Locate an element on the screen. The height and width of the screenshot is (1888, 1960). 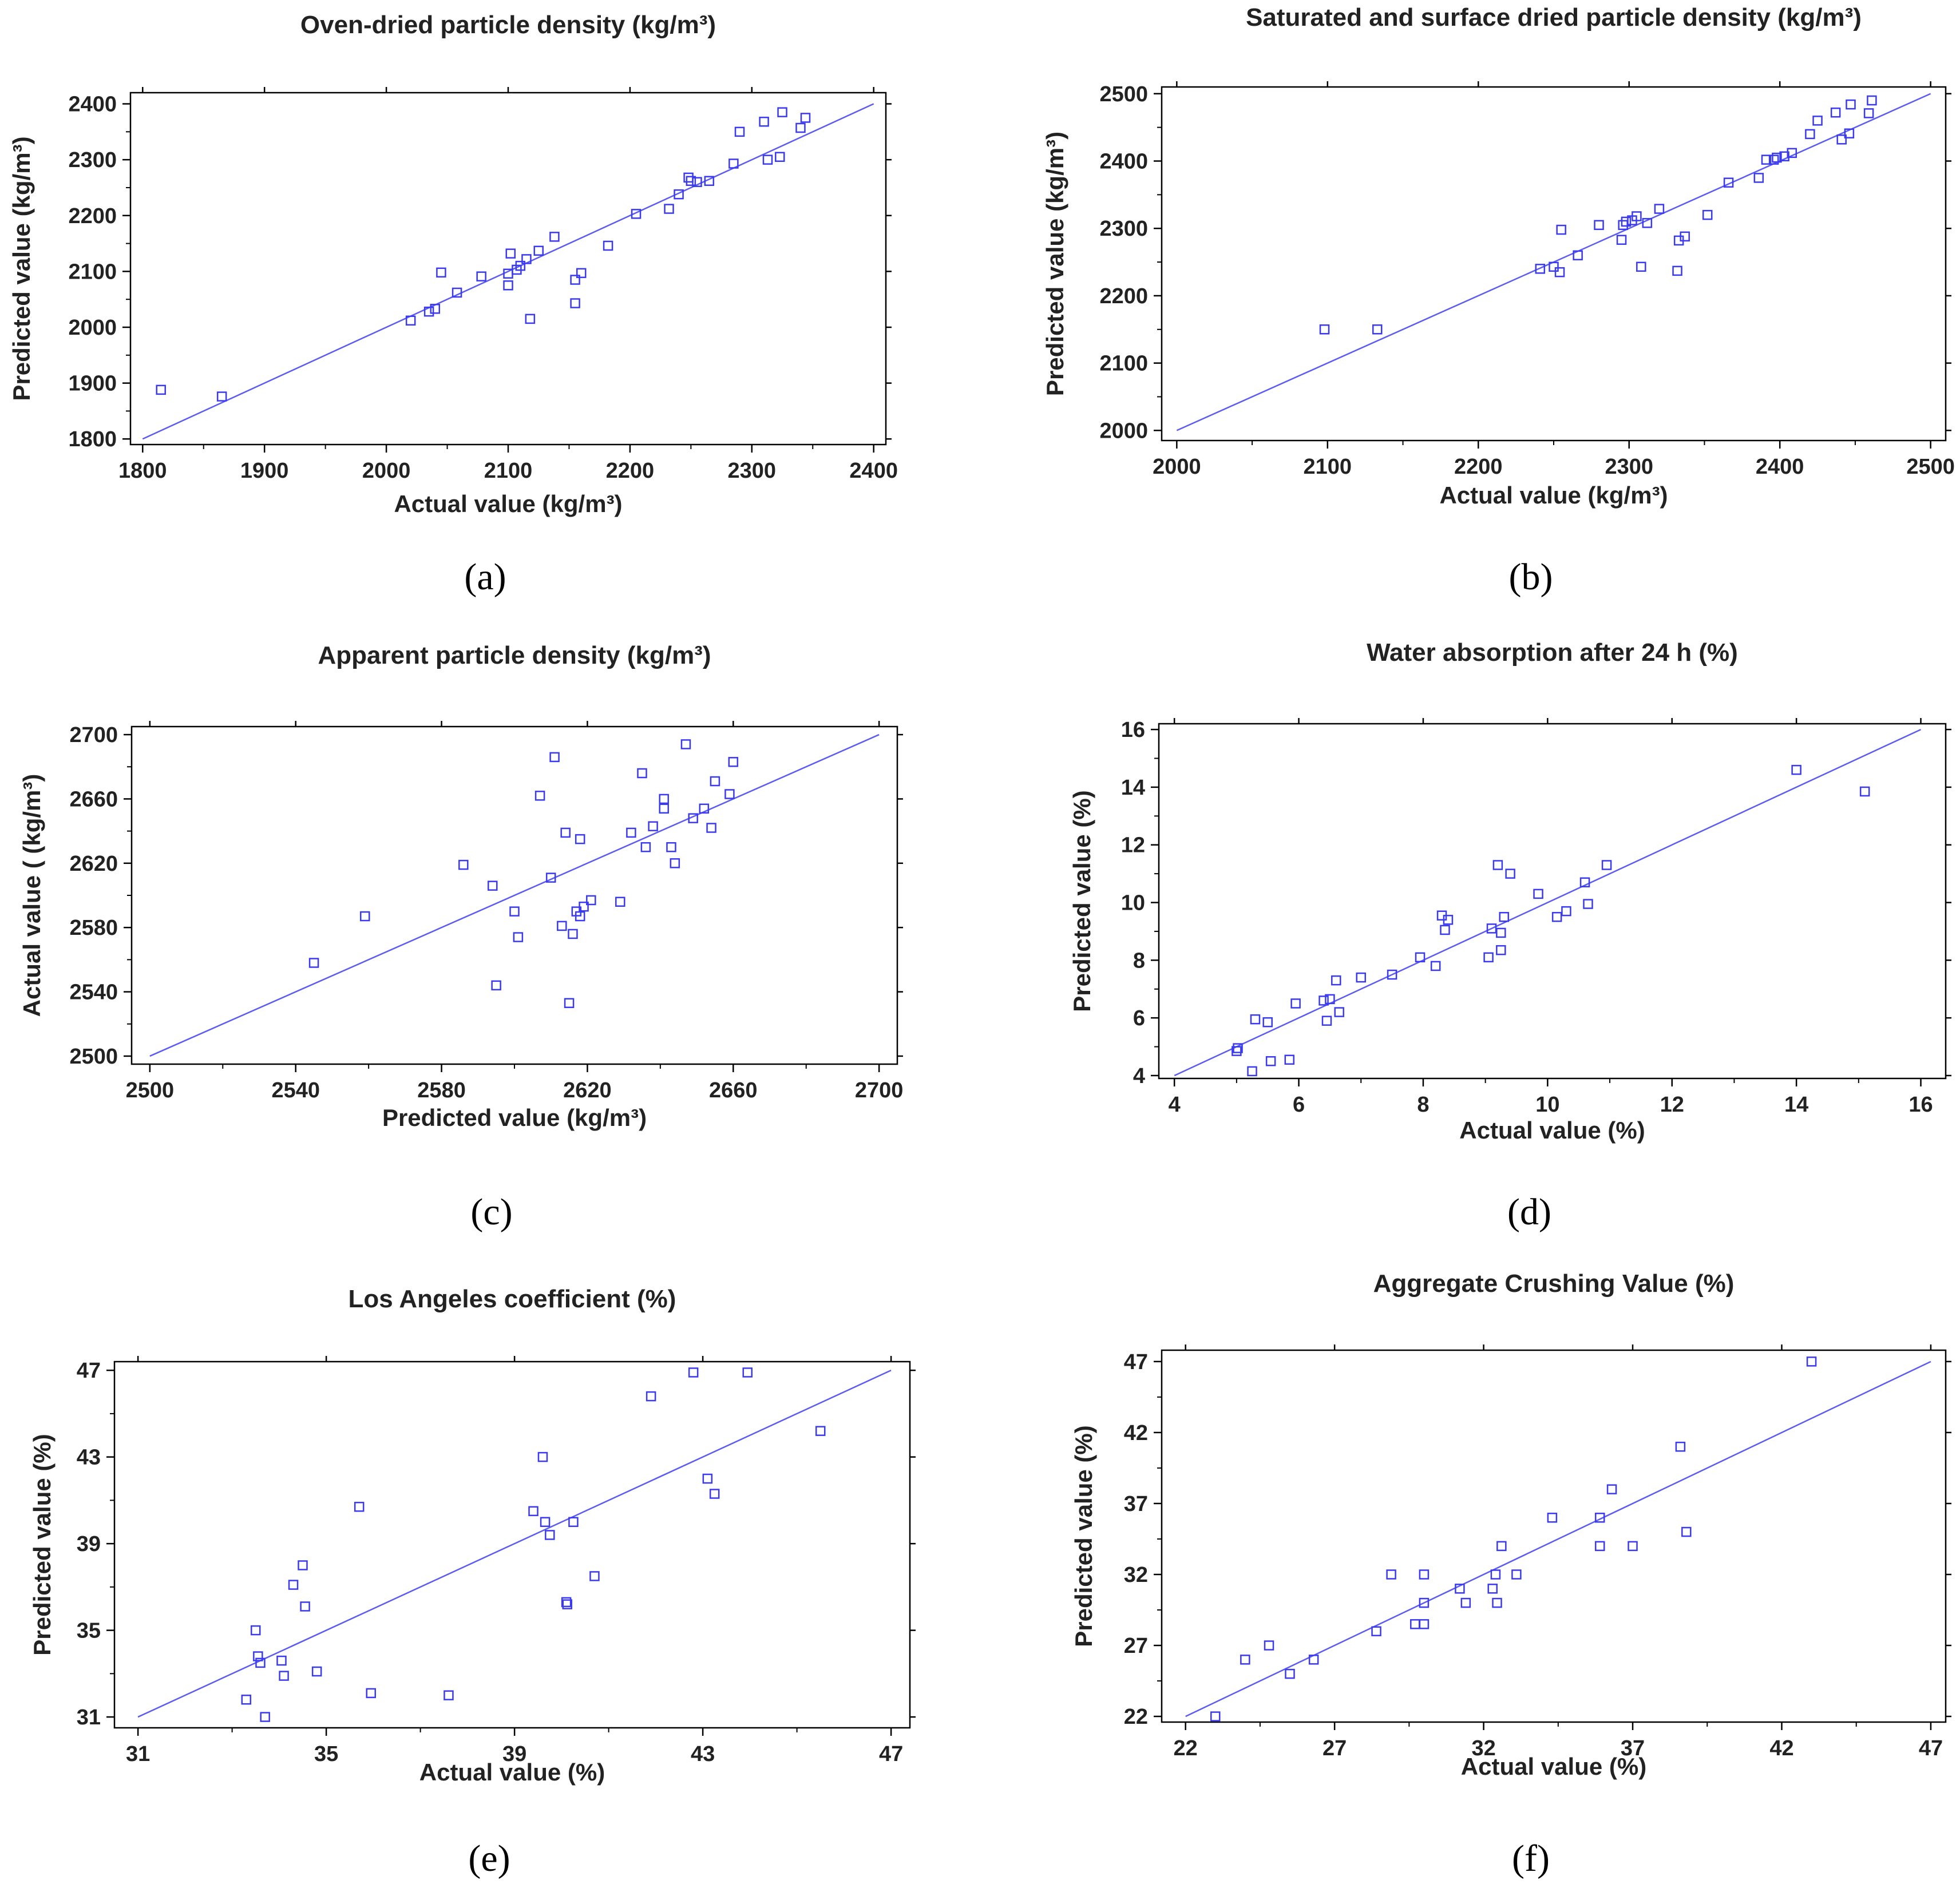
x-tick-label: 27 is located at coordinates (1334, 1748).